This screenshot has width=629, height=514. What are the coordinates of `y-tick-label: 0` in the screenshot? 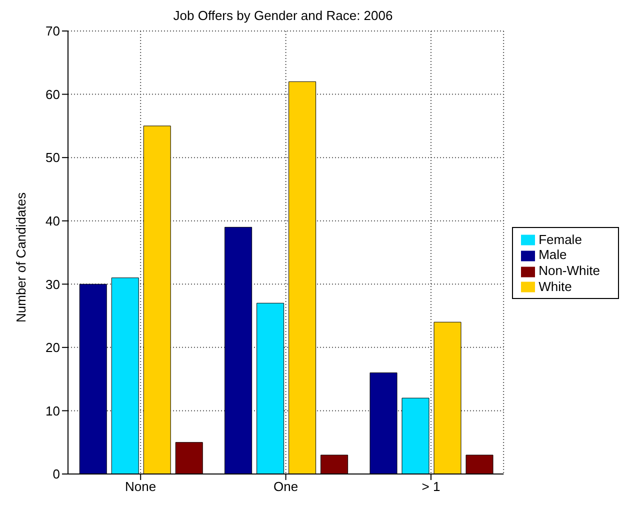 It's located at (56, 474).